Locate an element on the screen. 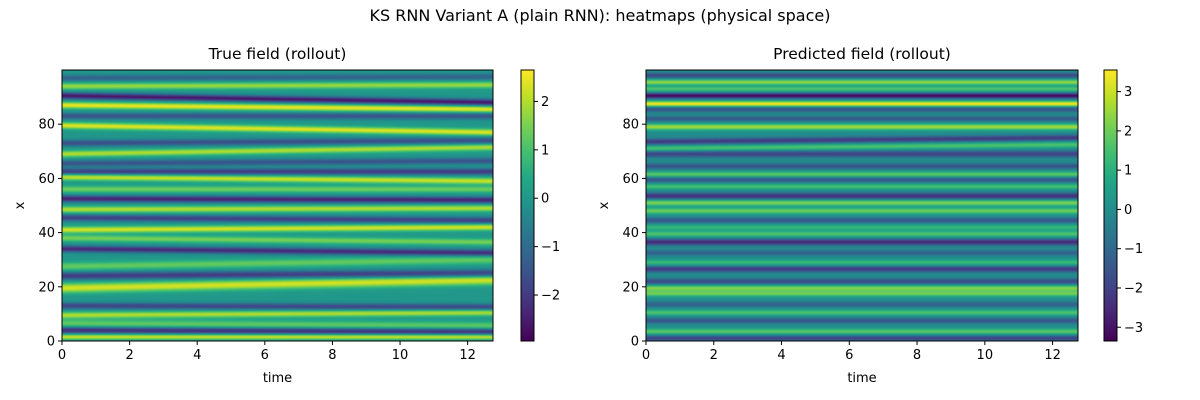 The width and height of the screenshot is (1200, 400). left-ylabel: x is located at coordinates (20, 205).